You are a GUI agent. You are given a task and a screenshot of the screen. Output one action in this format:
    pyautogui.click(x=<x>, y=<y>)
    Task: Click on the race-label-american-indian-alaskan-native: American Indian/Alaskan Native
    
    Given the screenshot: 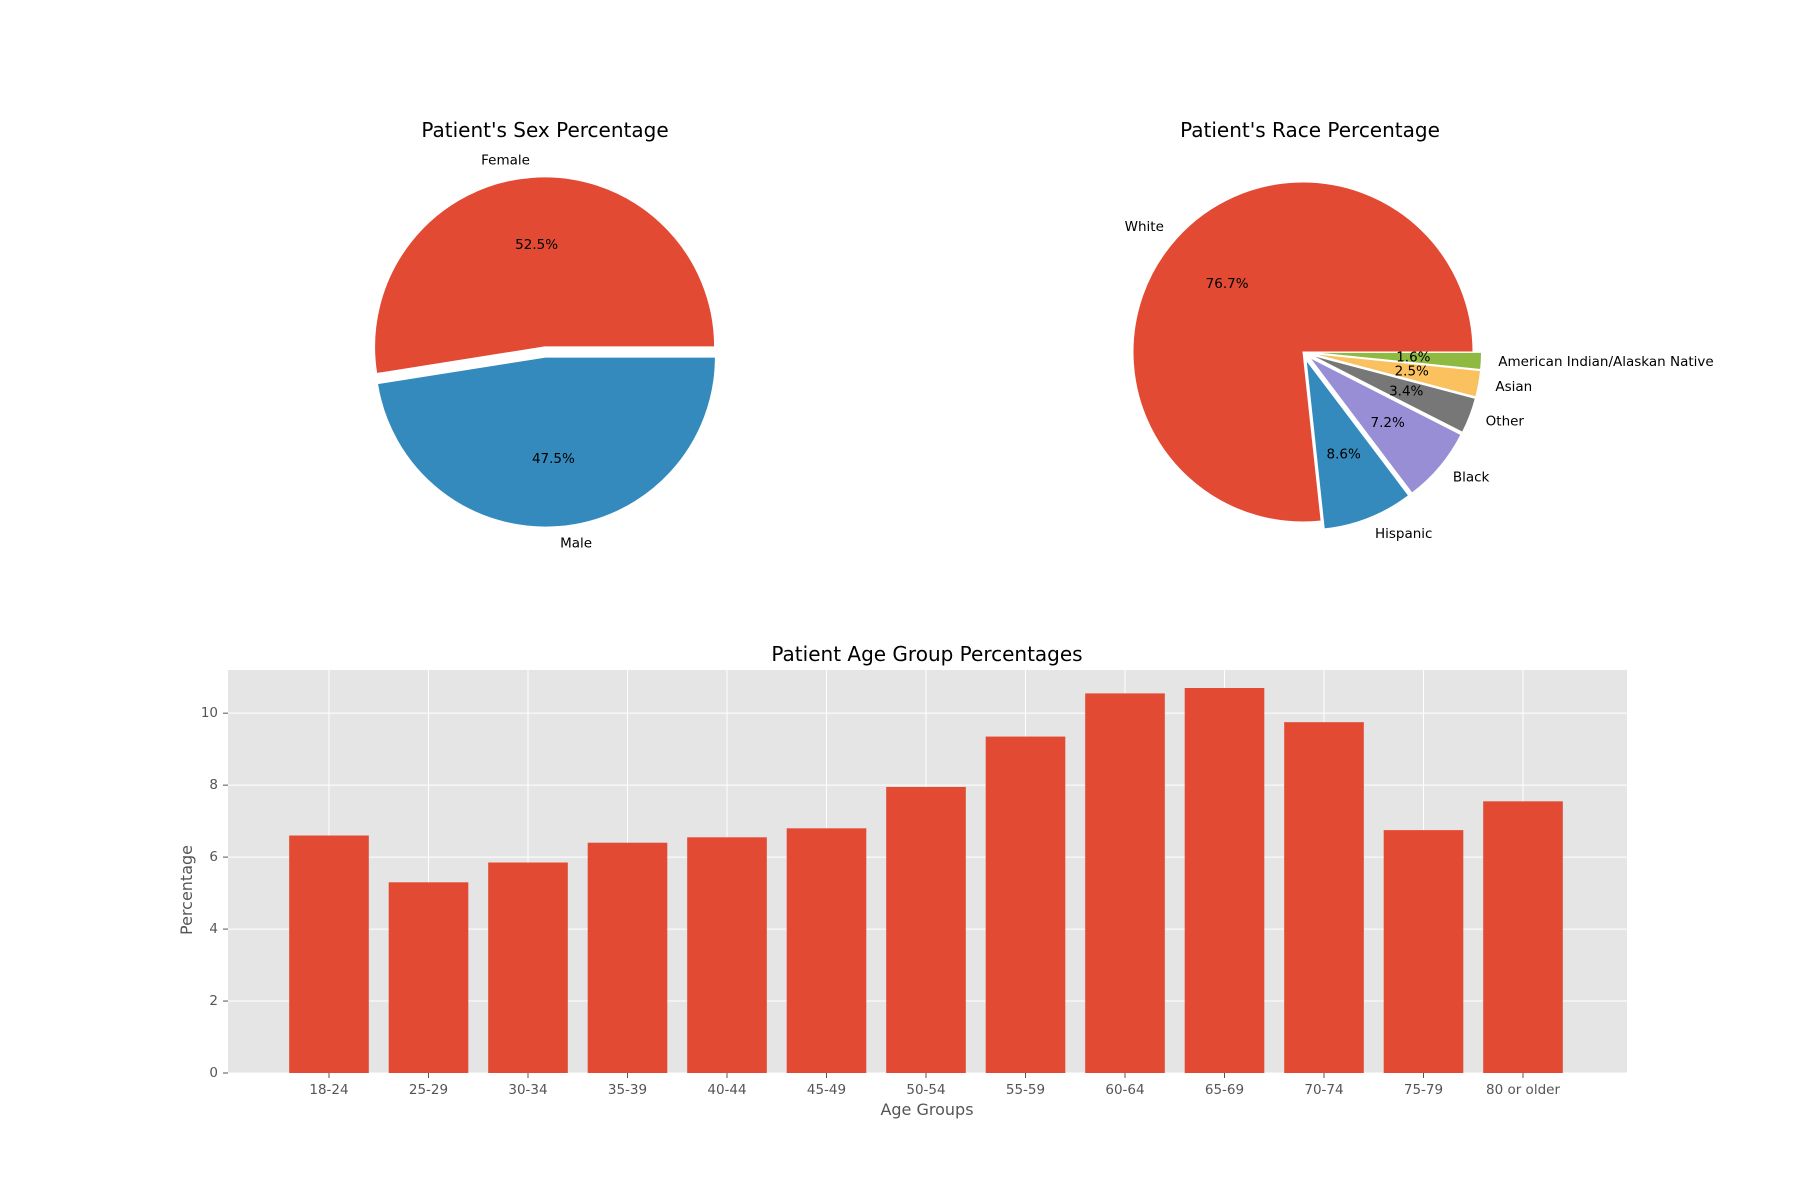 What is the action you would take?
    pyautogui.click(x=1605, y=362)
    